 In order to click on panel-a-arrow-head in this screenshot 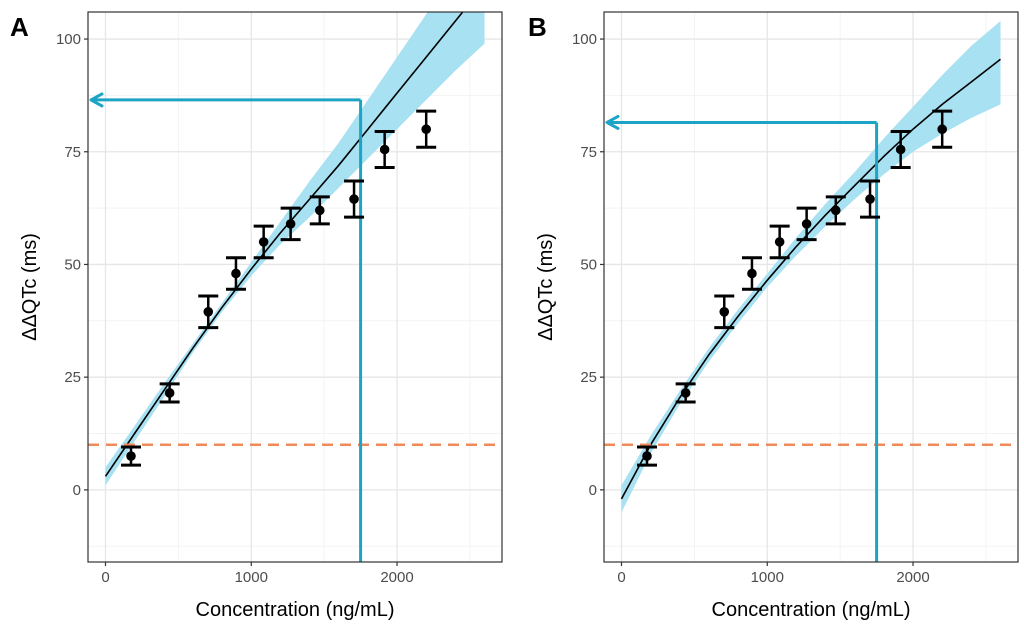, I will do `click(96, 100)`.